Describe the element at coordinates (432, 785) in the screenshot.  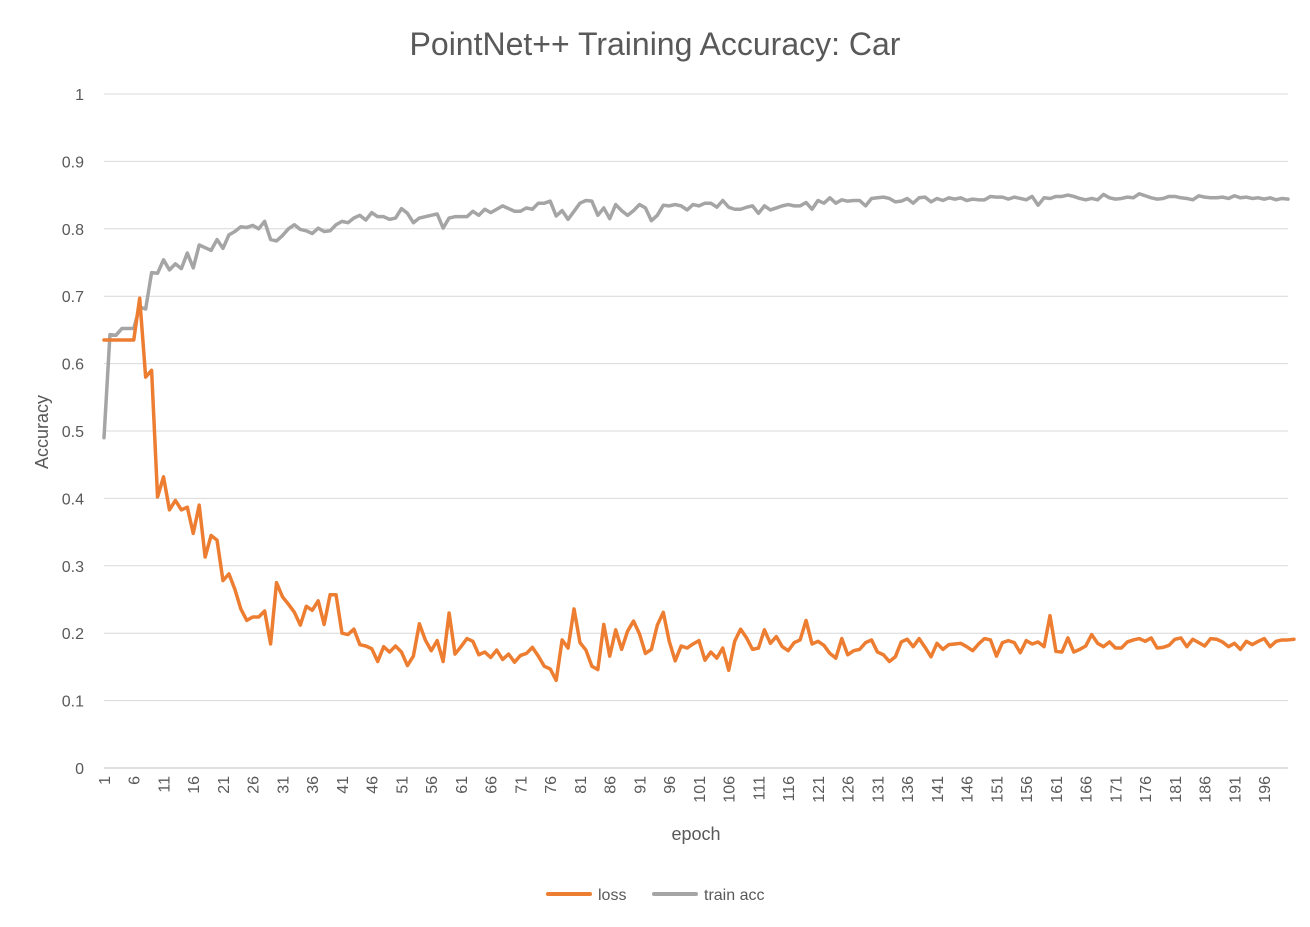
I see `x-tick-label: 56` at that location.